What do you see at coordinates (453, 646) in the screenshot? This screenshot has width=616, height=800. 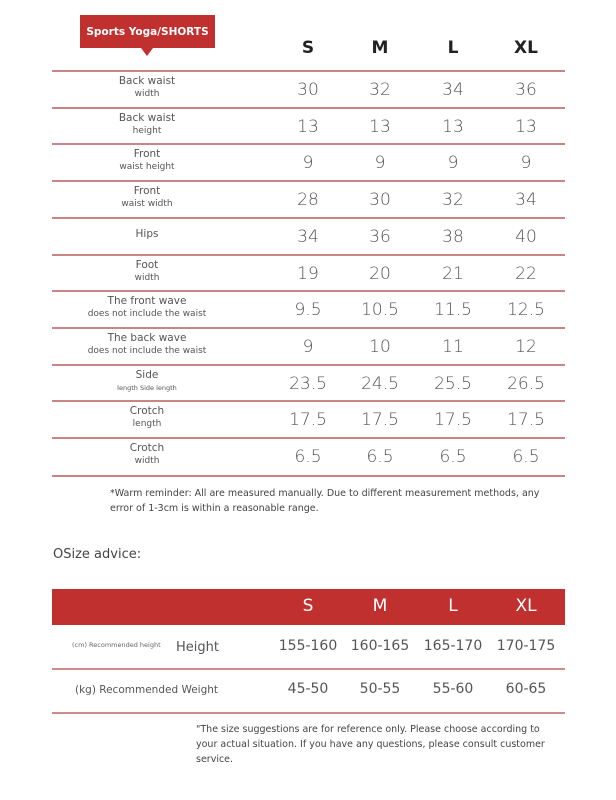 I see `height-l: 165-170` at bounding box center [453, 646].